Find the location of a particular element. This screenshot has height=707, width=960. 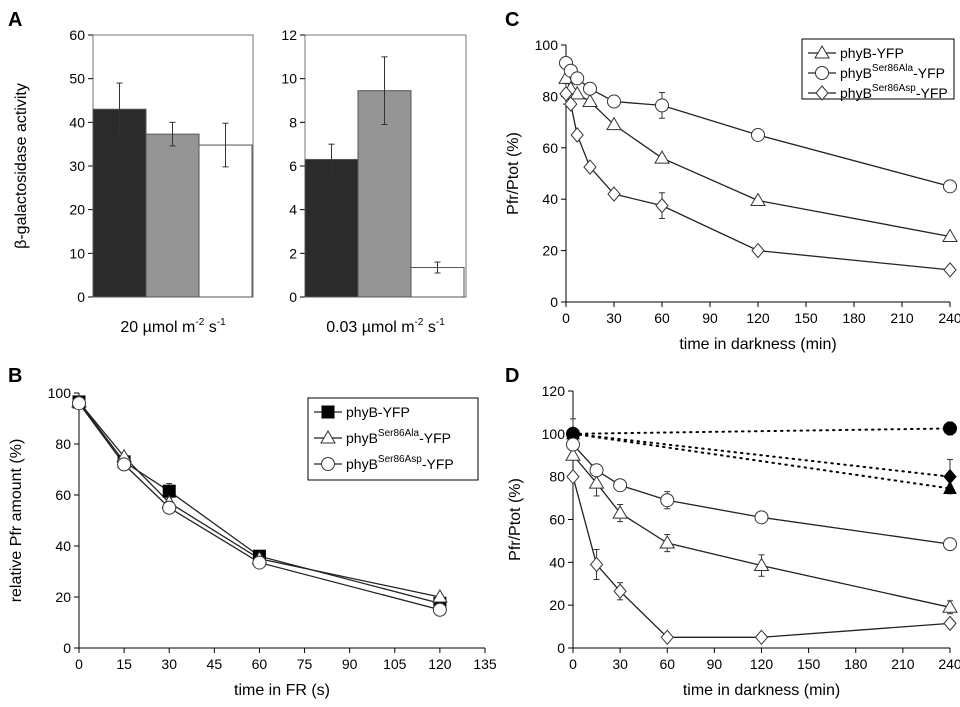

panel-c-y-tick-label: 40 is located at coordinates (550, 199).